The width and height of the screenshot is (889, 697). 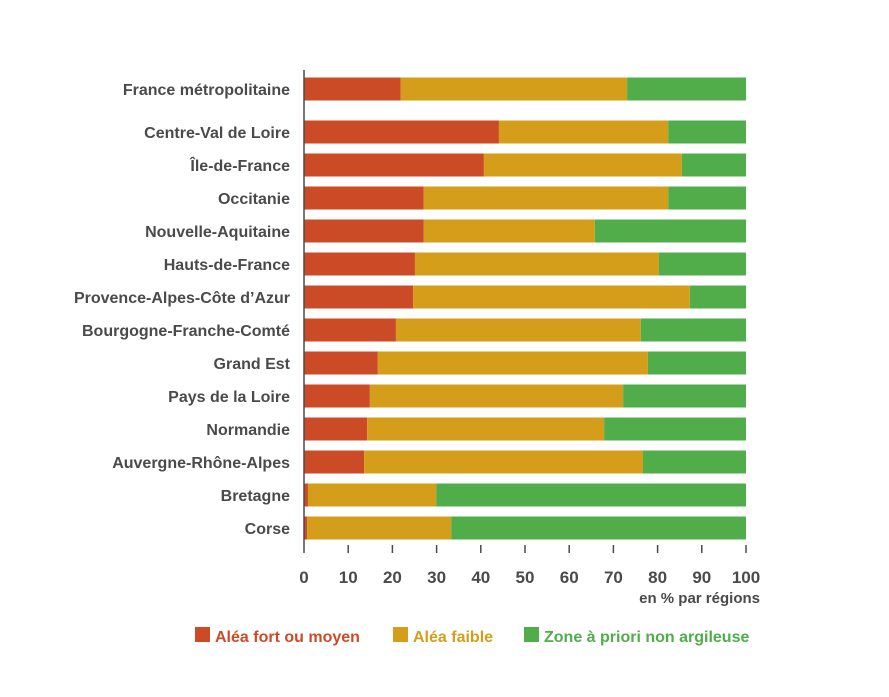 What do you see at coordinates (657, 577) in the screenshot?
I see `x-tick-label: 80` at bounding box center [657, 577].